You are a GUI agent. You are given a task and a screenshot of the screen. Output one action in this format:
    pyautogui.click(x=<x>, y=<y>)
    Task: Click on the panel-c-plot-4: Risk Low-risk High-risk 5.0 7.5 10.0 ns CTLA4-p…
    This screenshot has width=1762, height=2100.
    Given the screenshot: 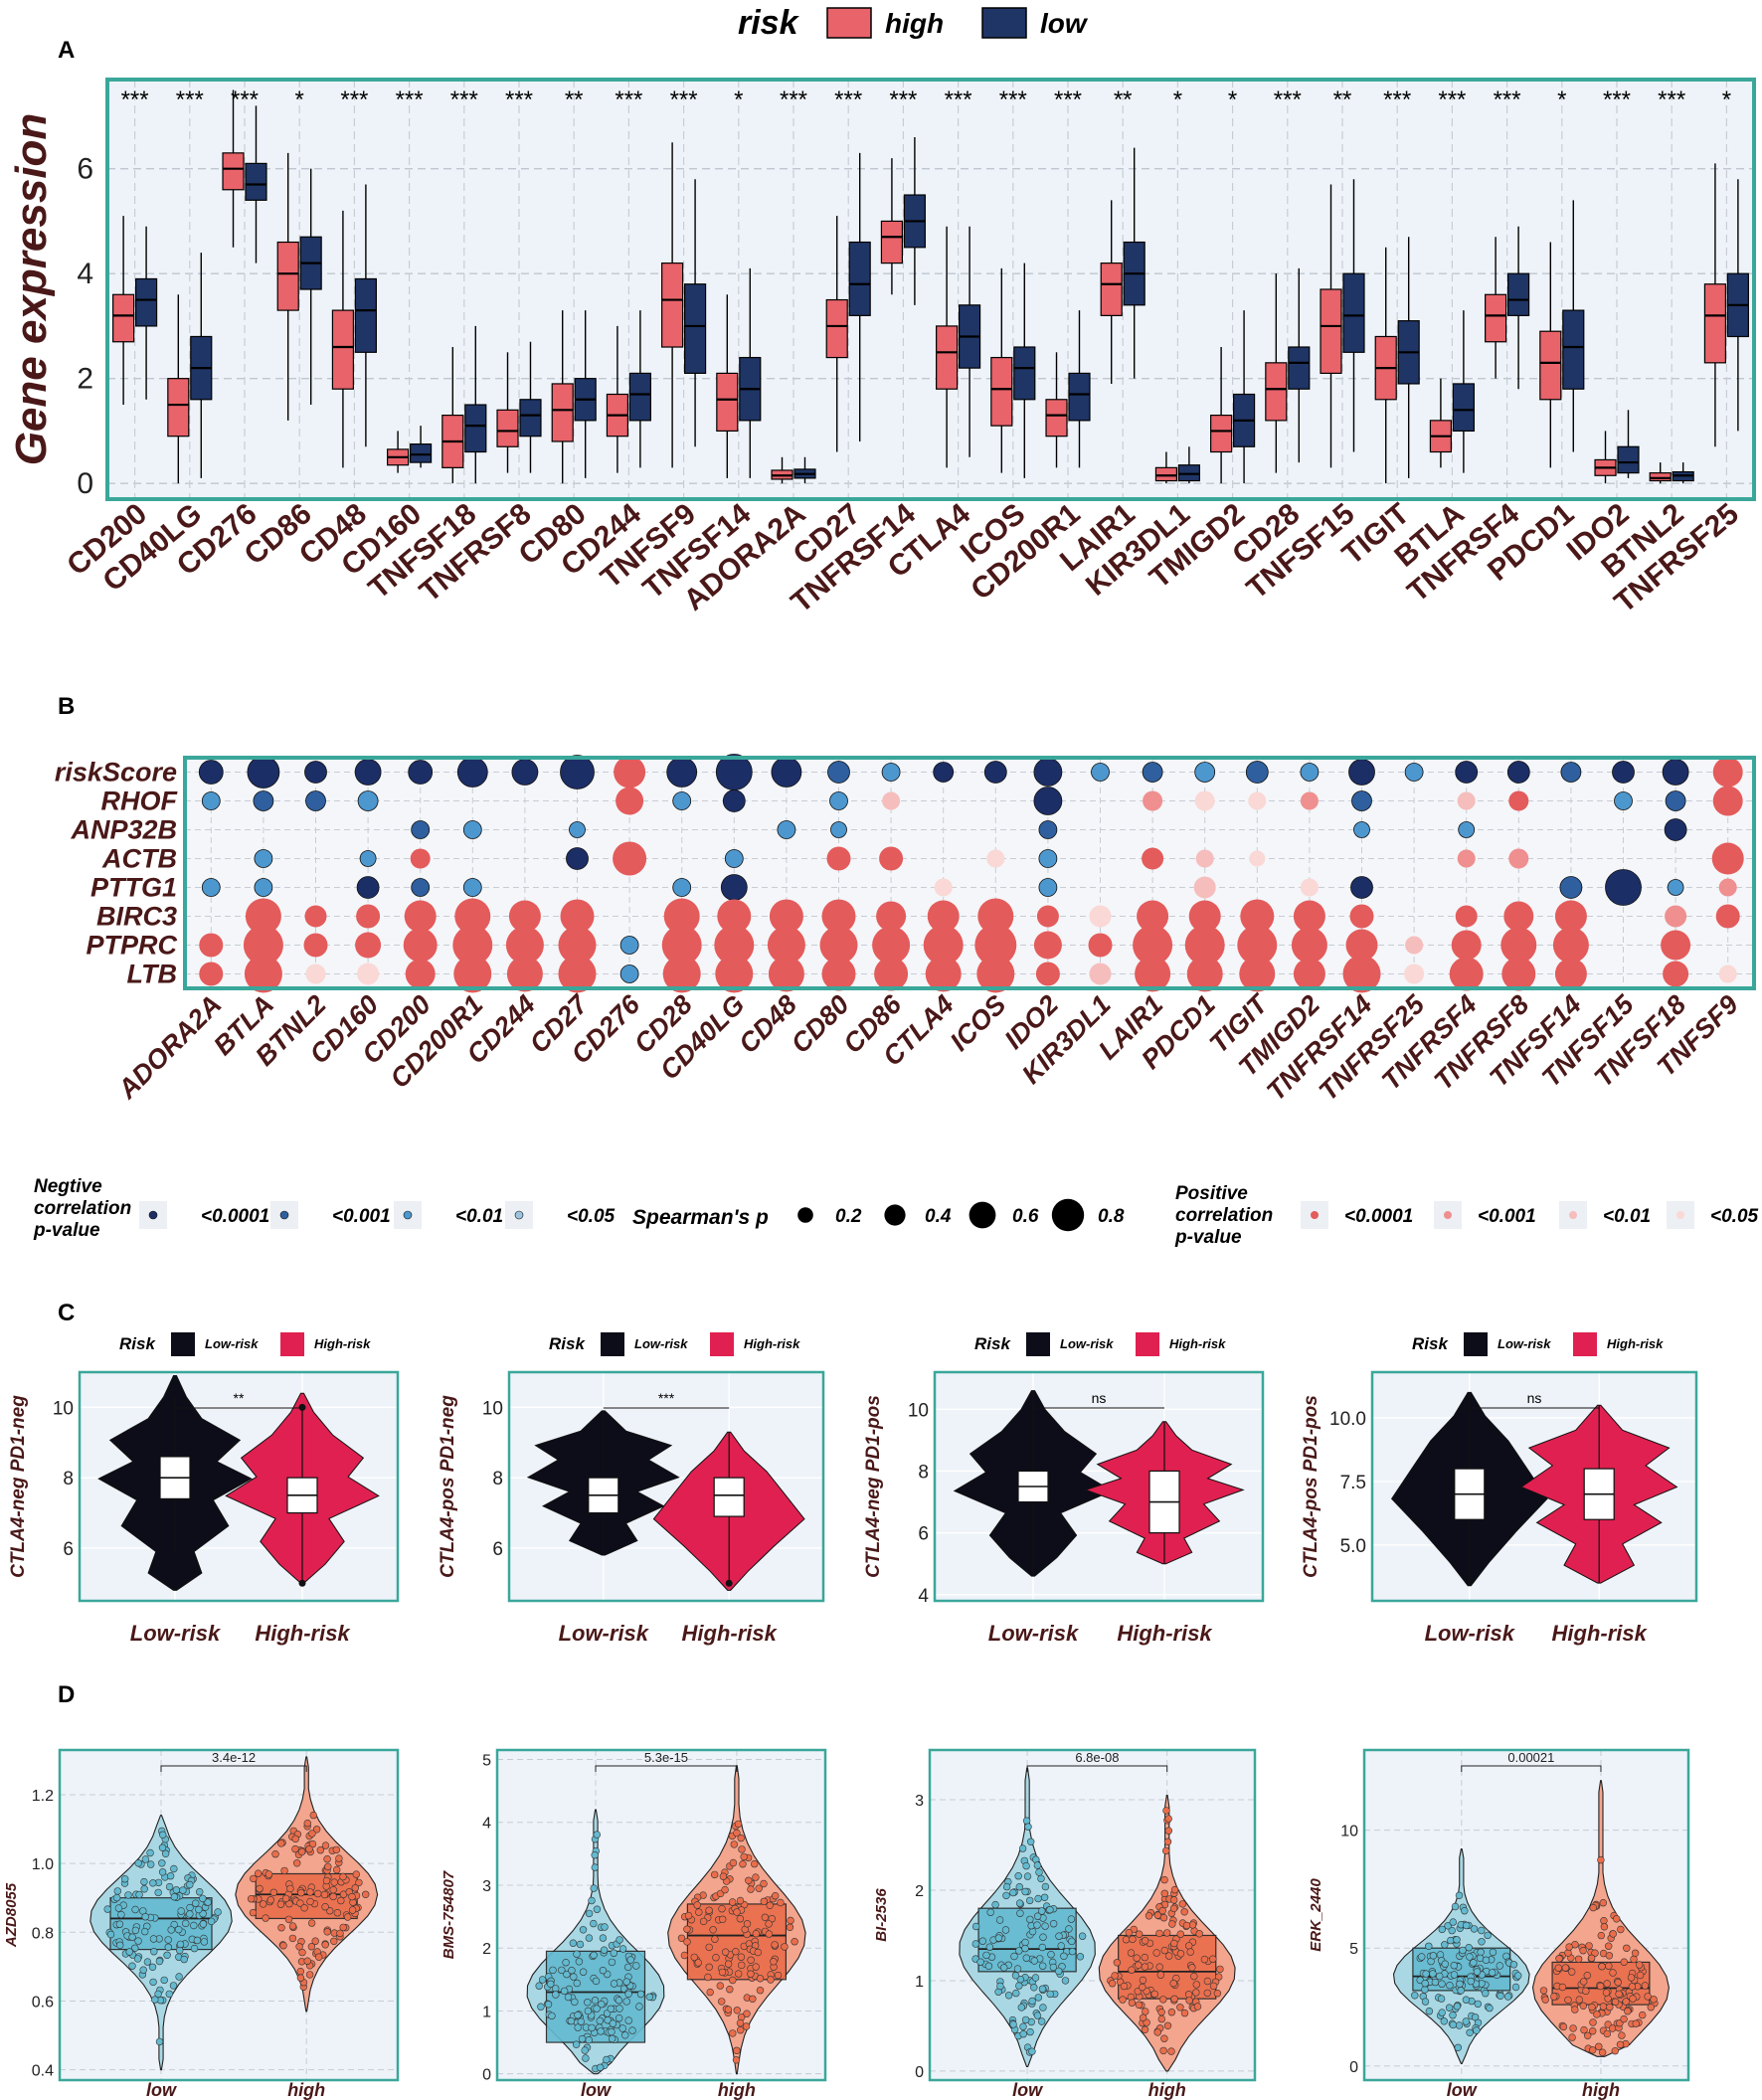 What is the action you would take?
    pyautogui.click(x=1499, y=1489)
    